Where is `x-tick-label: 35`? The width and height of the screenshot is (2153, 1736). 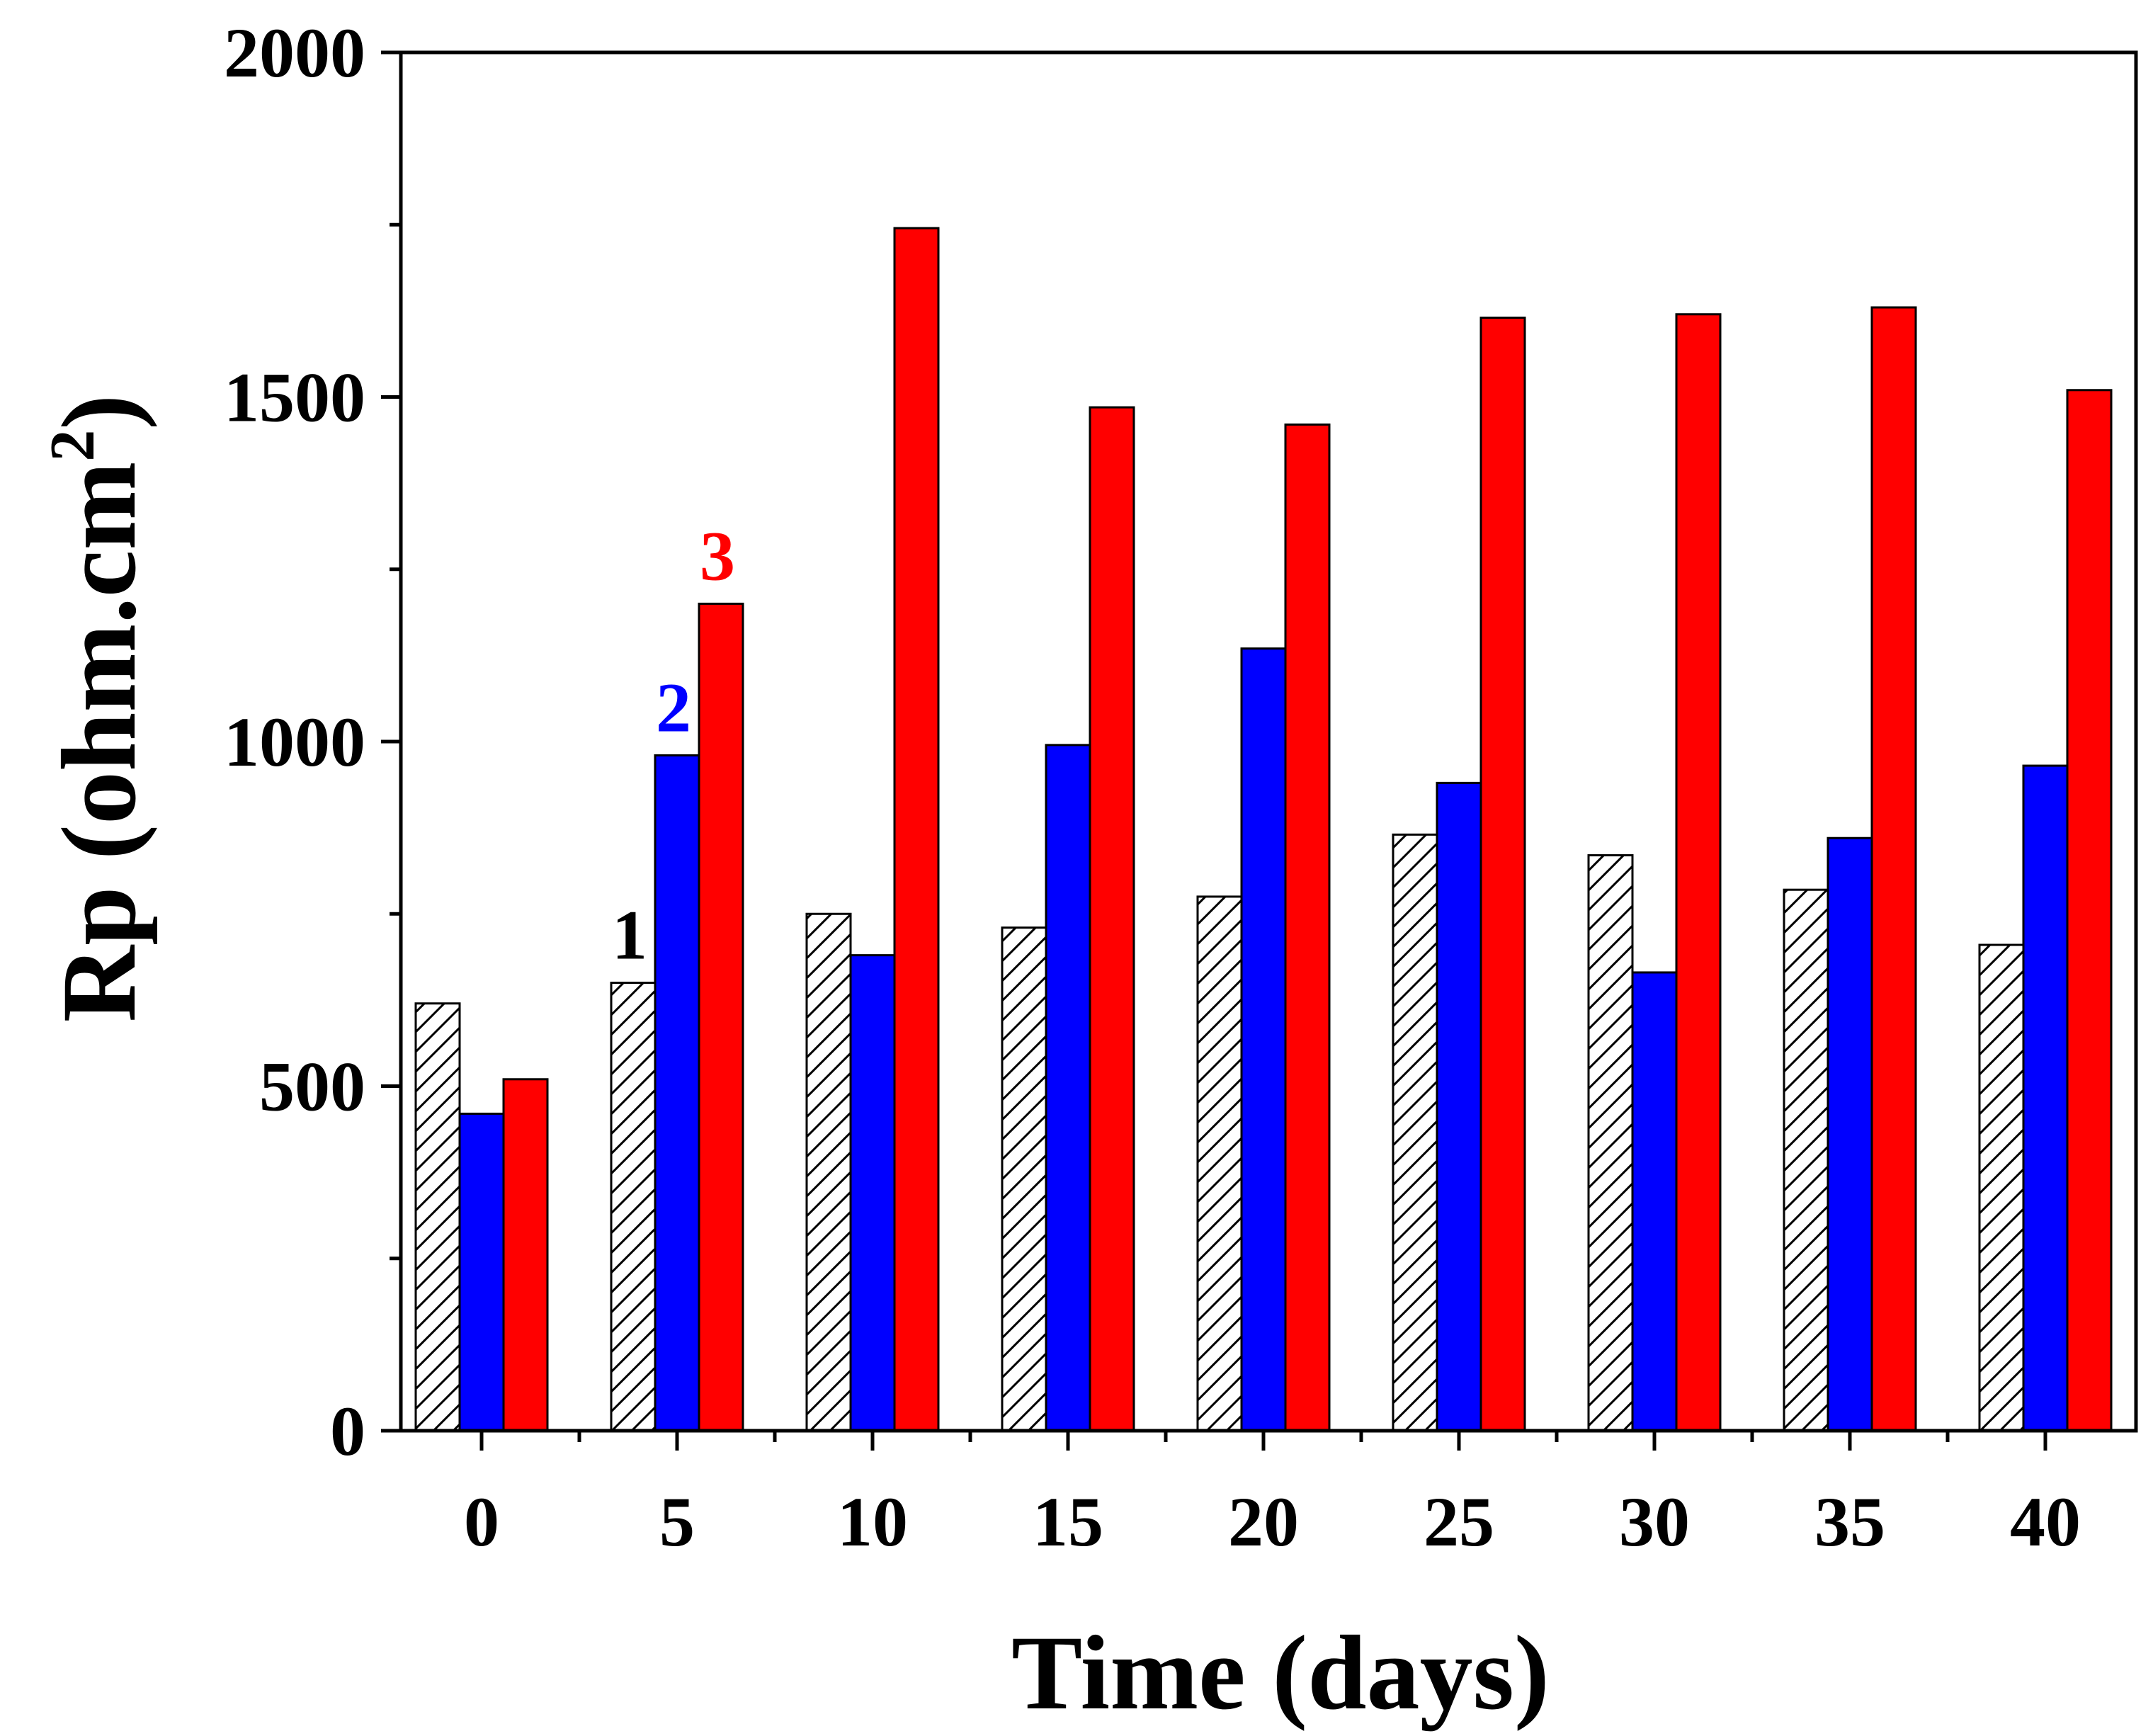 x-tick-label: 35 is located at coordinates (1849, 1522).